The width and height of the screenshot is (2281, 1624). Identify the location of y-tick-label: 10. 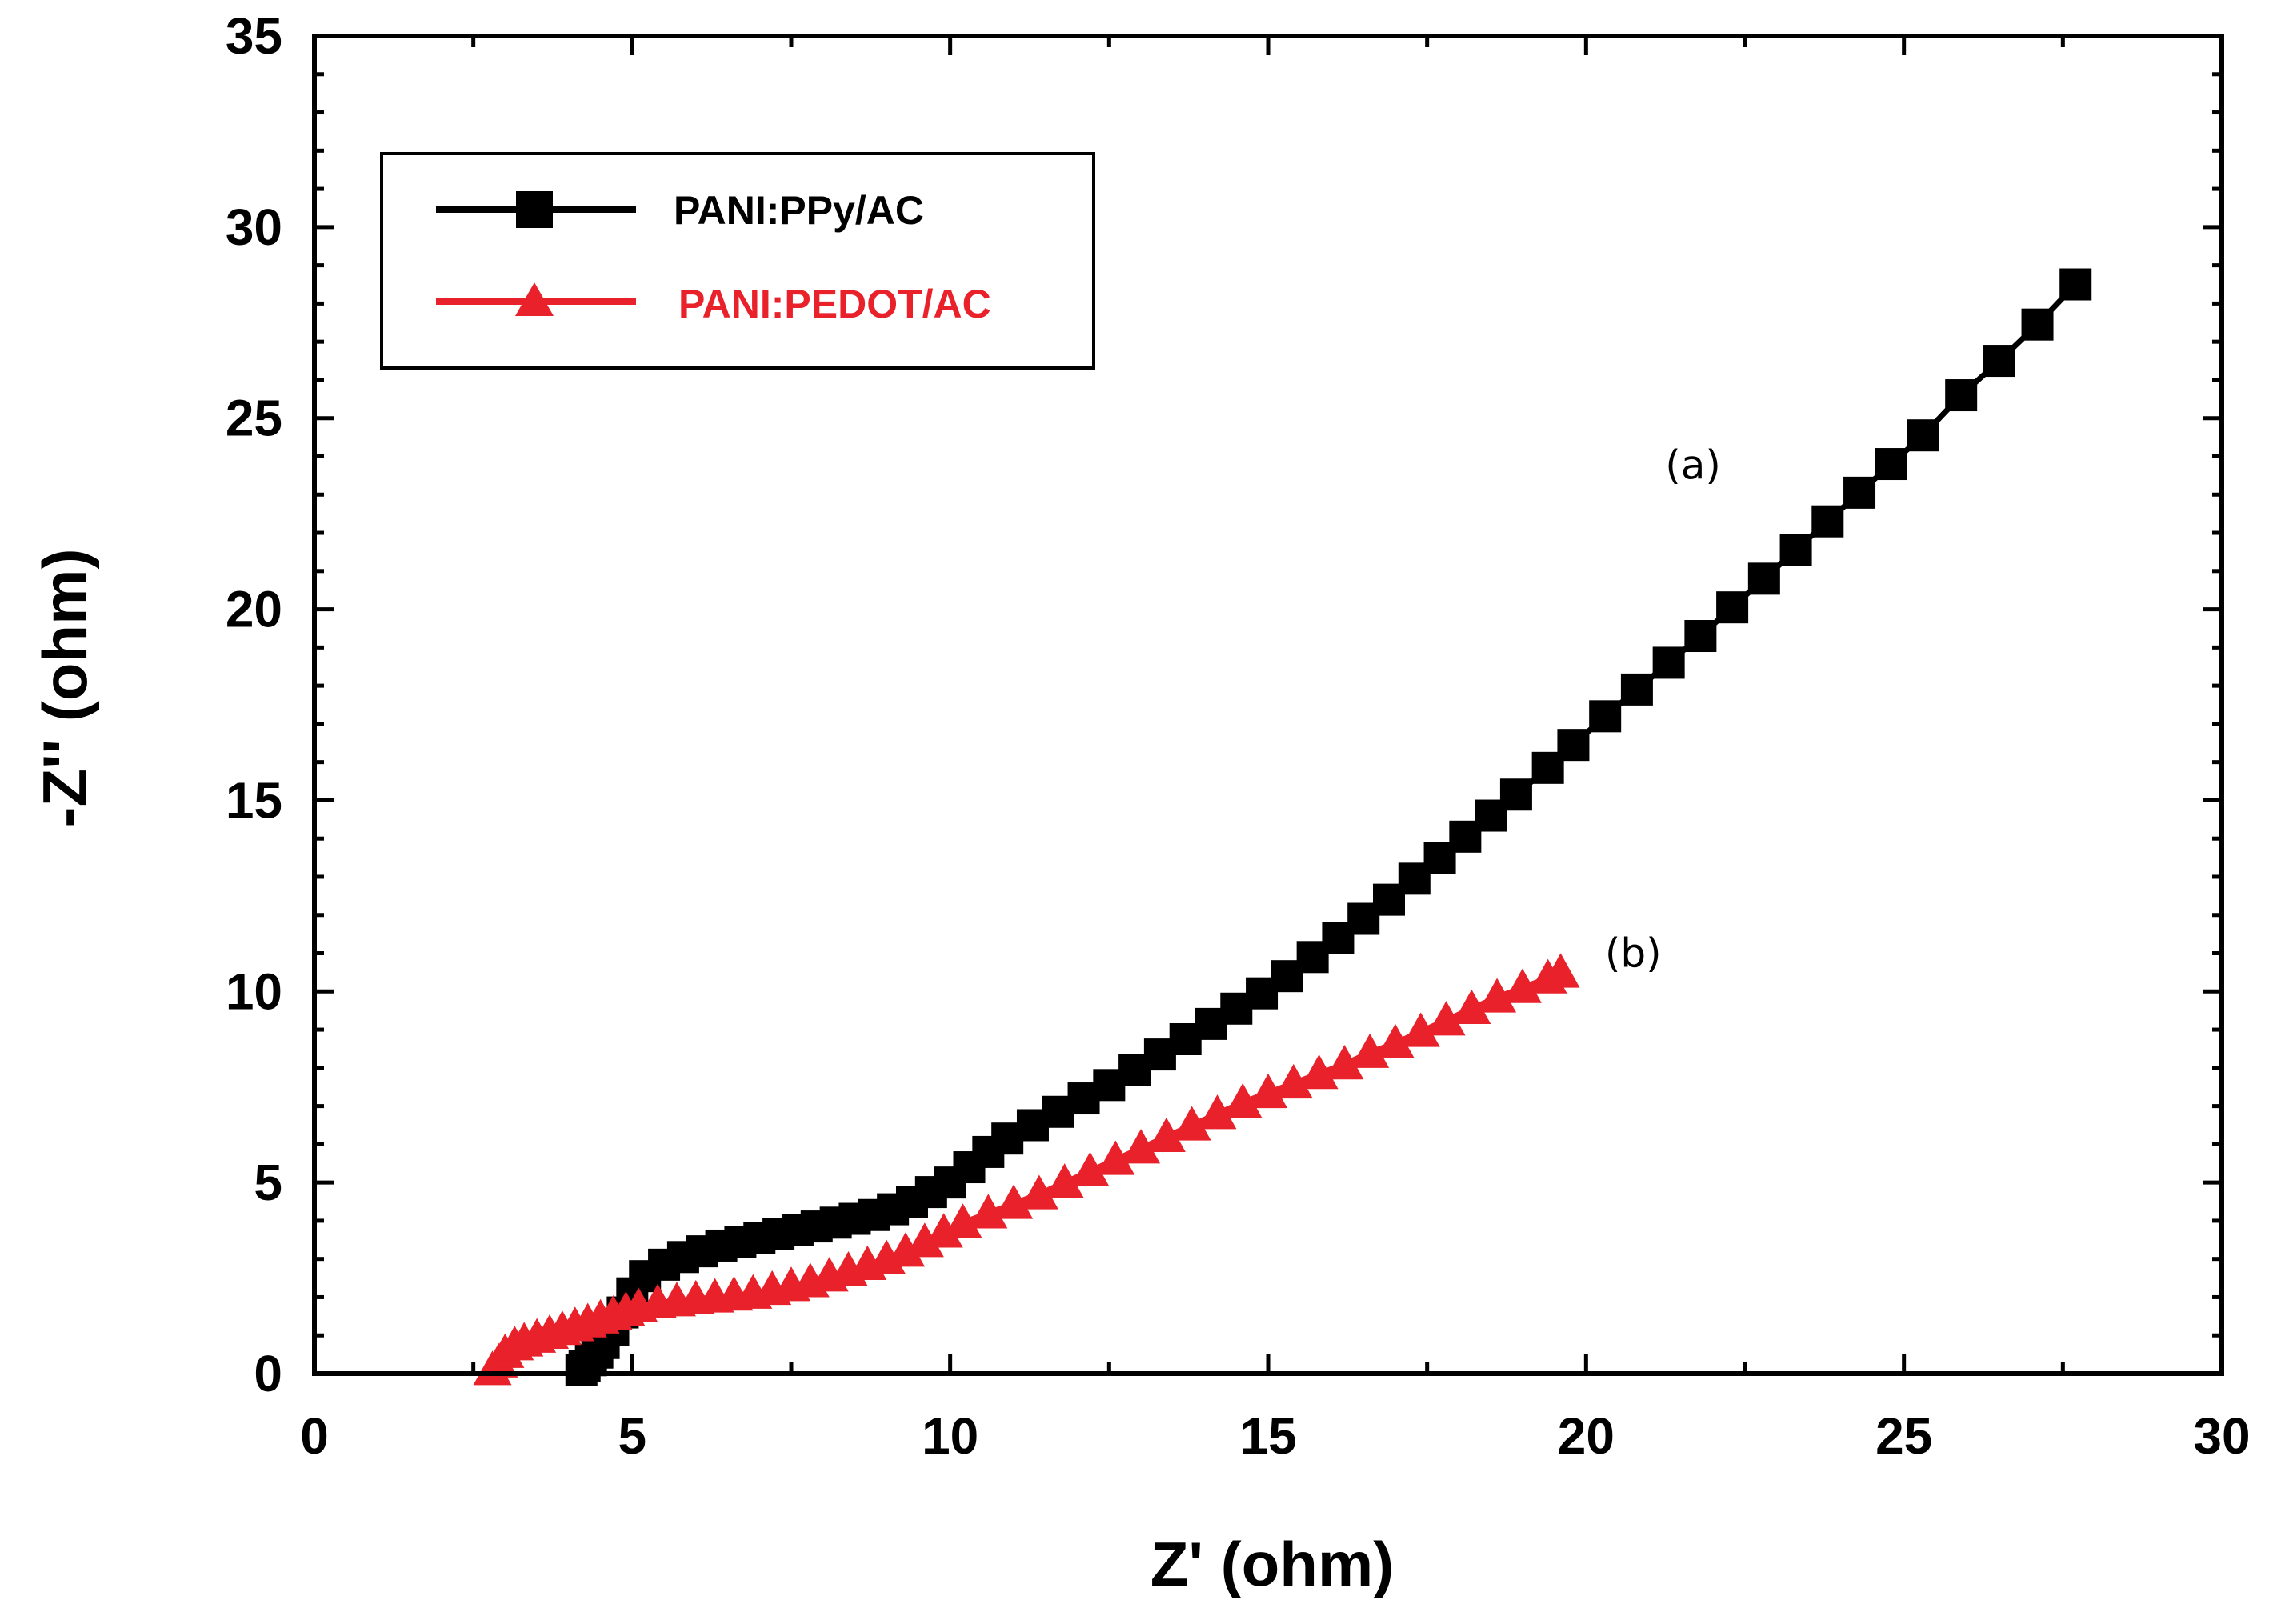
(254, 991).